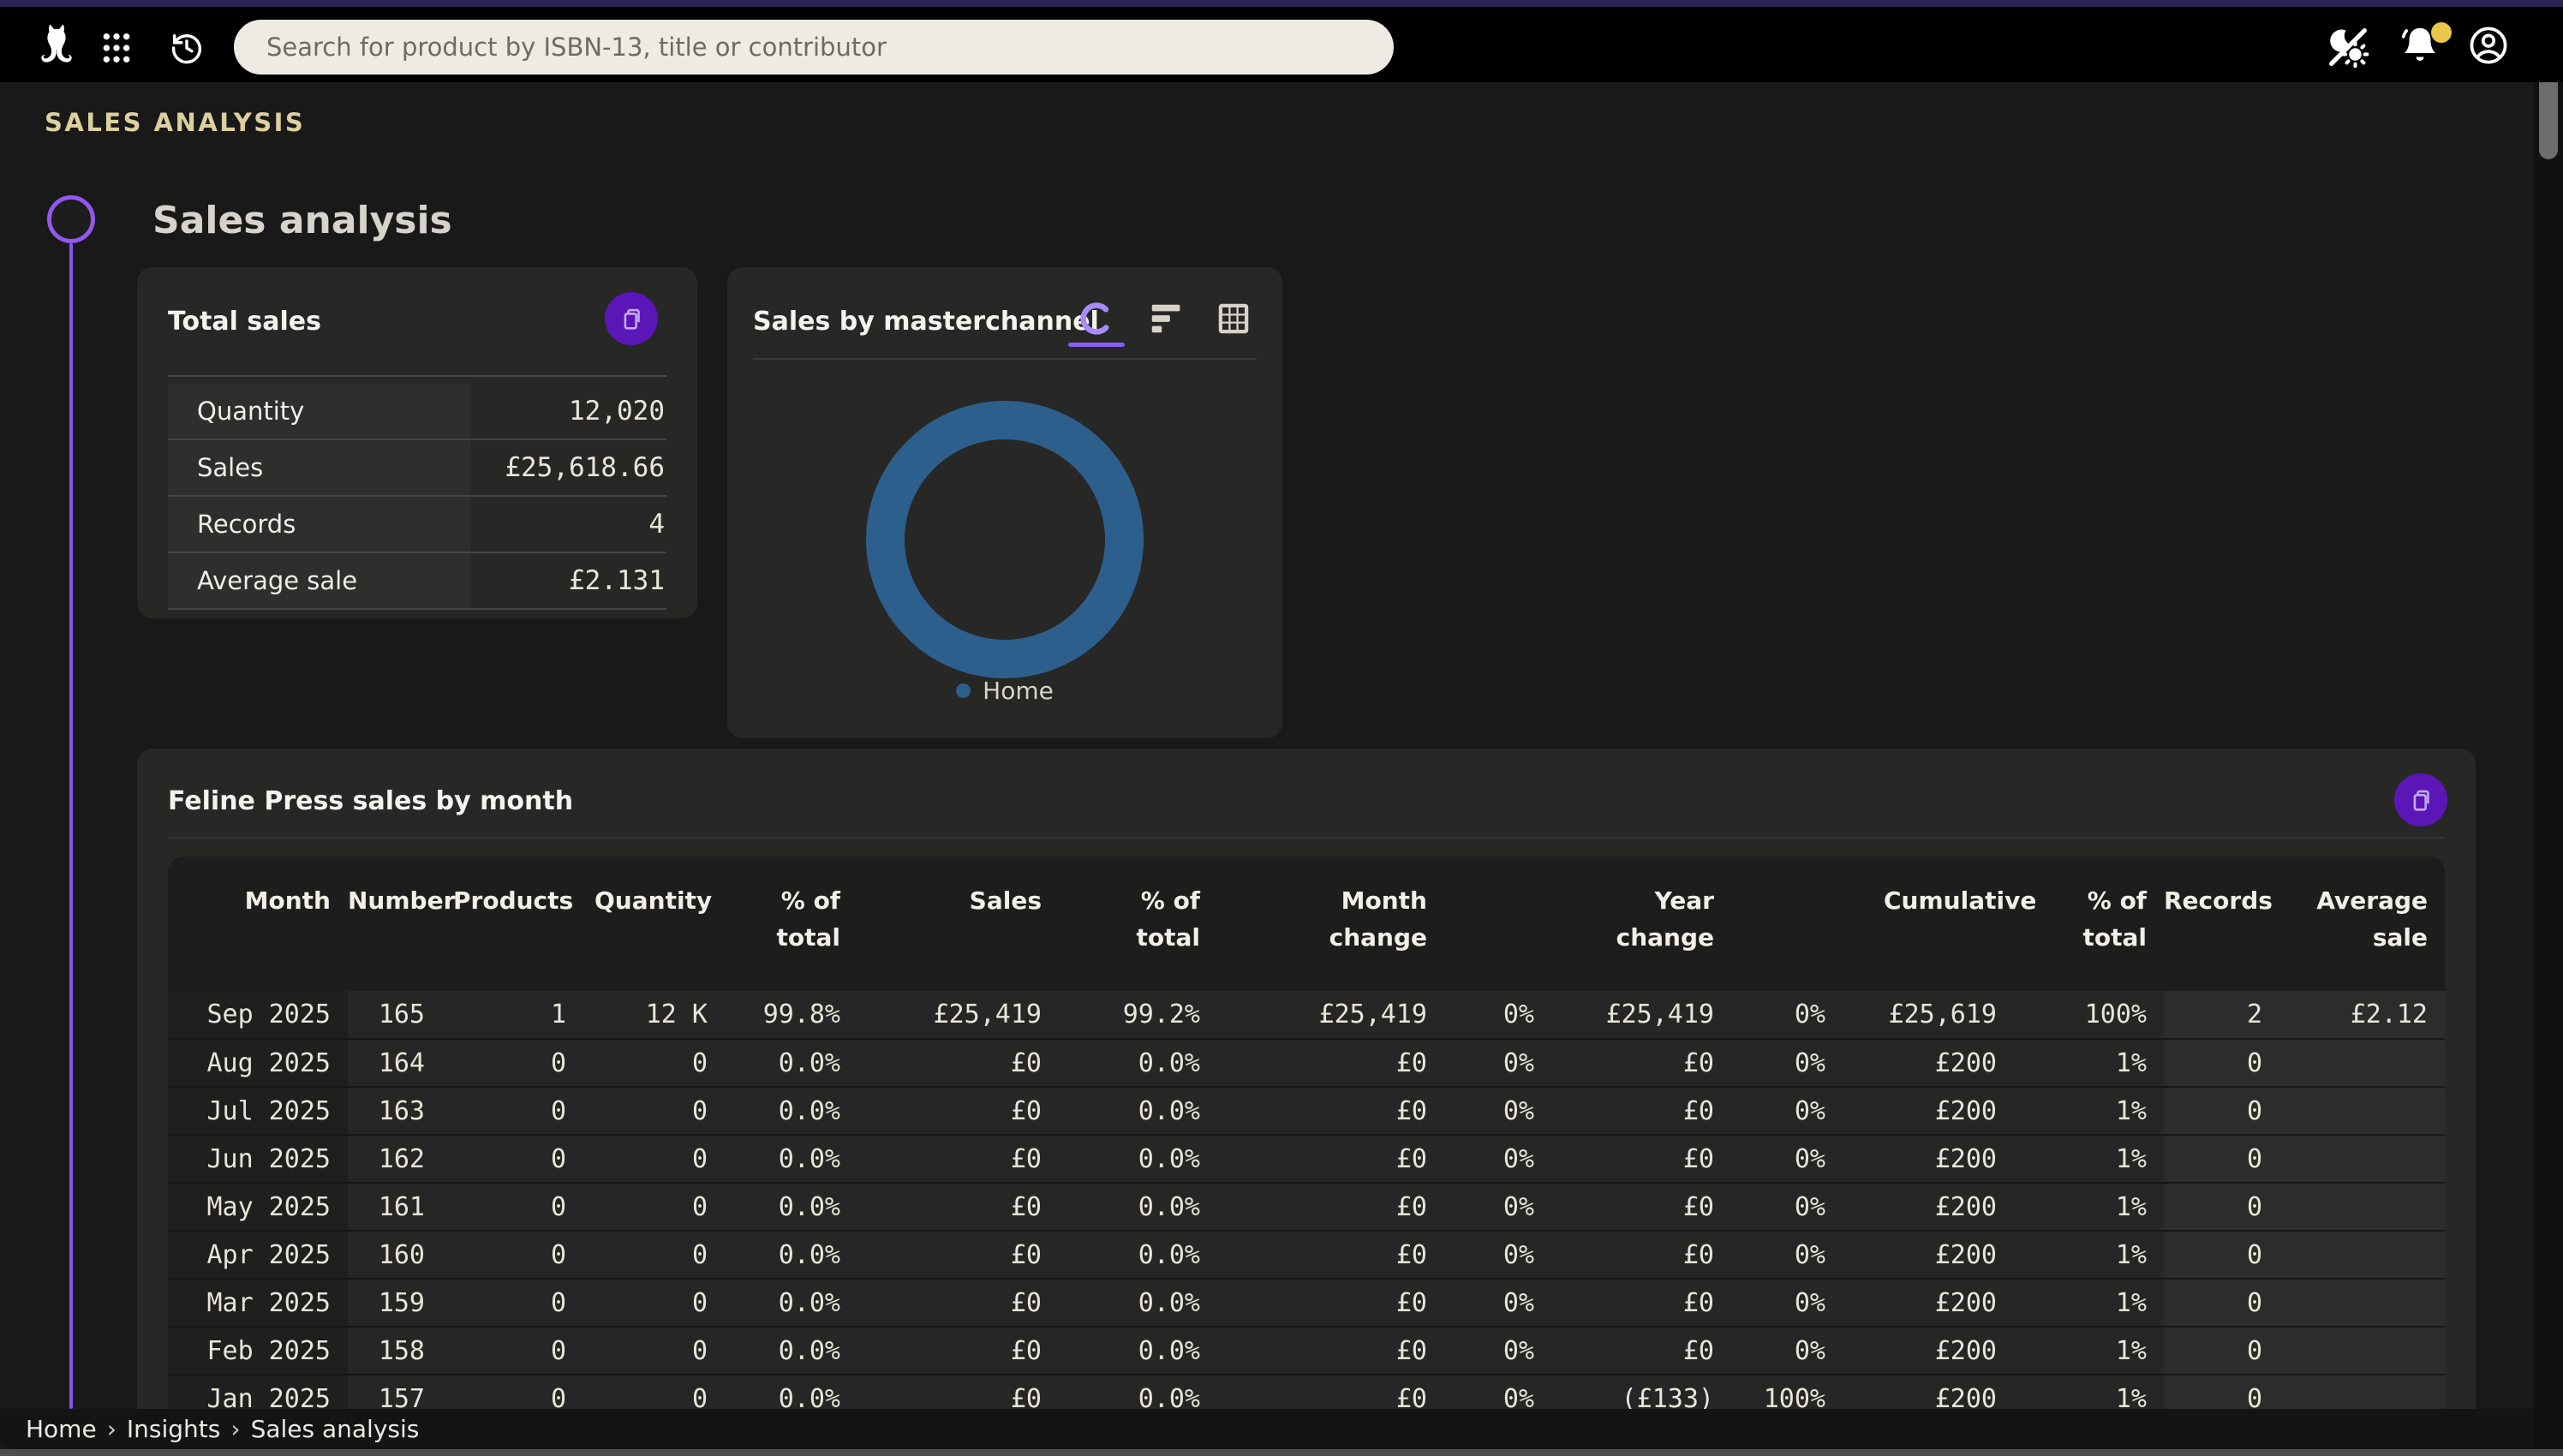 This screenshot has width=2563, height=1456. What do you see at coordinates (808, 919) in the screenshot?
I see `column-header-label: % of total` at bounding box center [808, 919].